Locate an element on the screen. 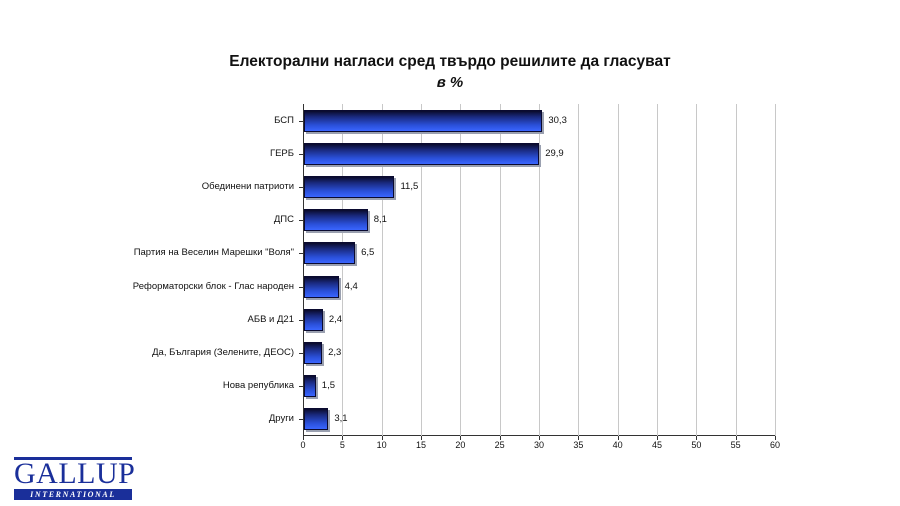  x-tick-label: 5 is located at coordinates (342, 445).